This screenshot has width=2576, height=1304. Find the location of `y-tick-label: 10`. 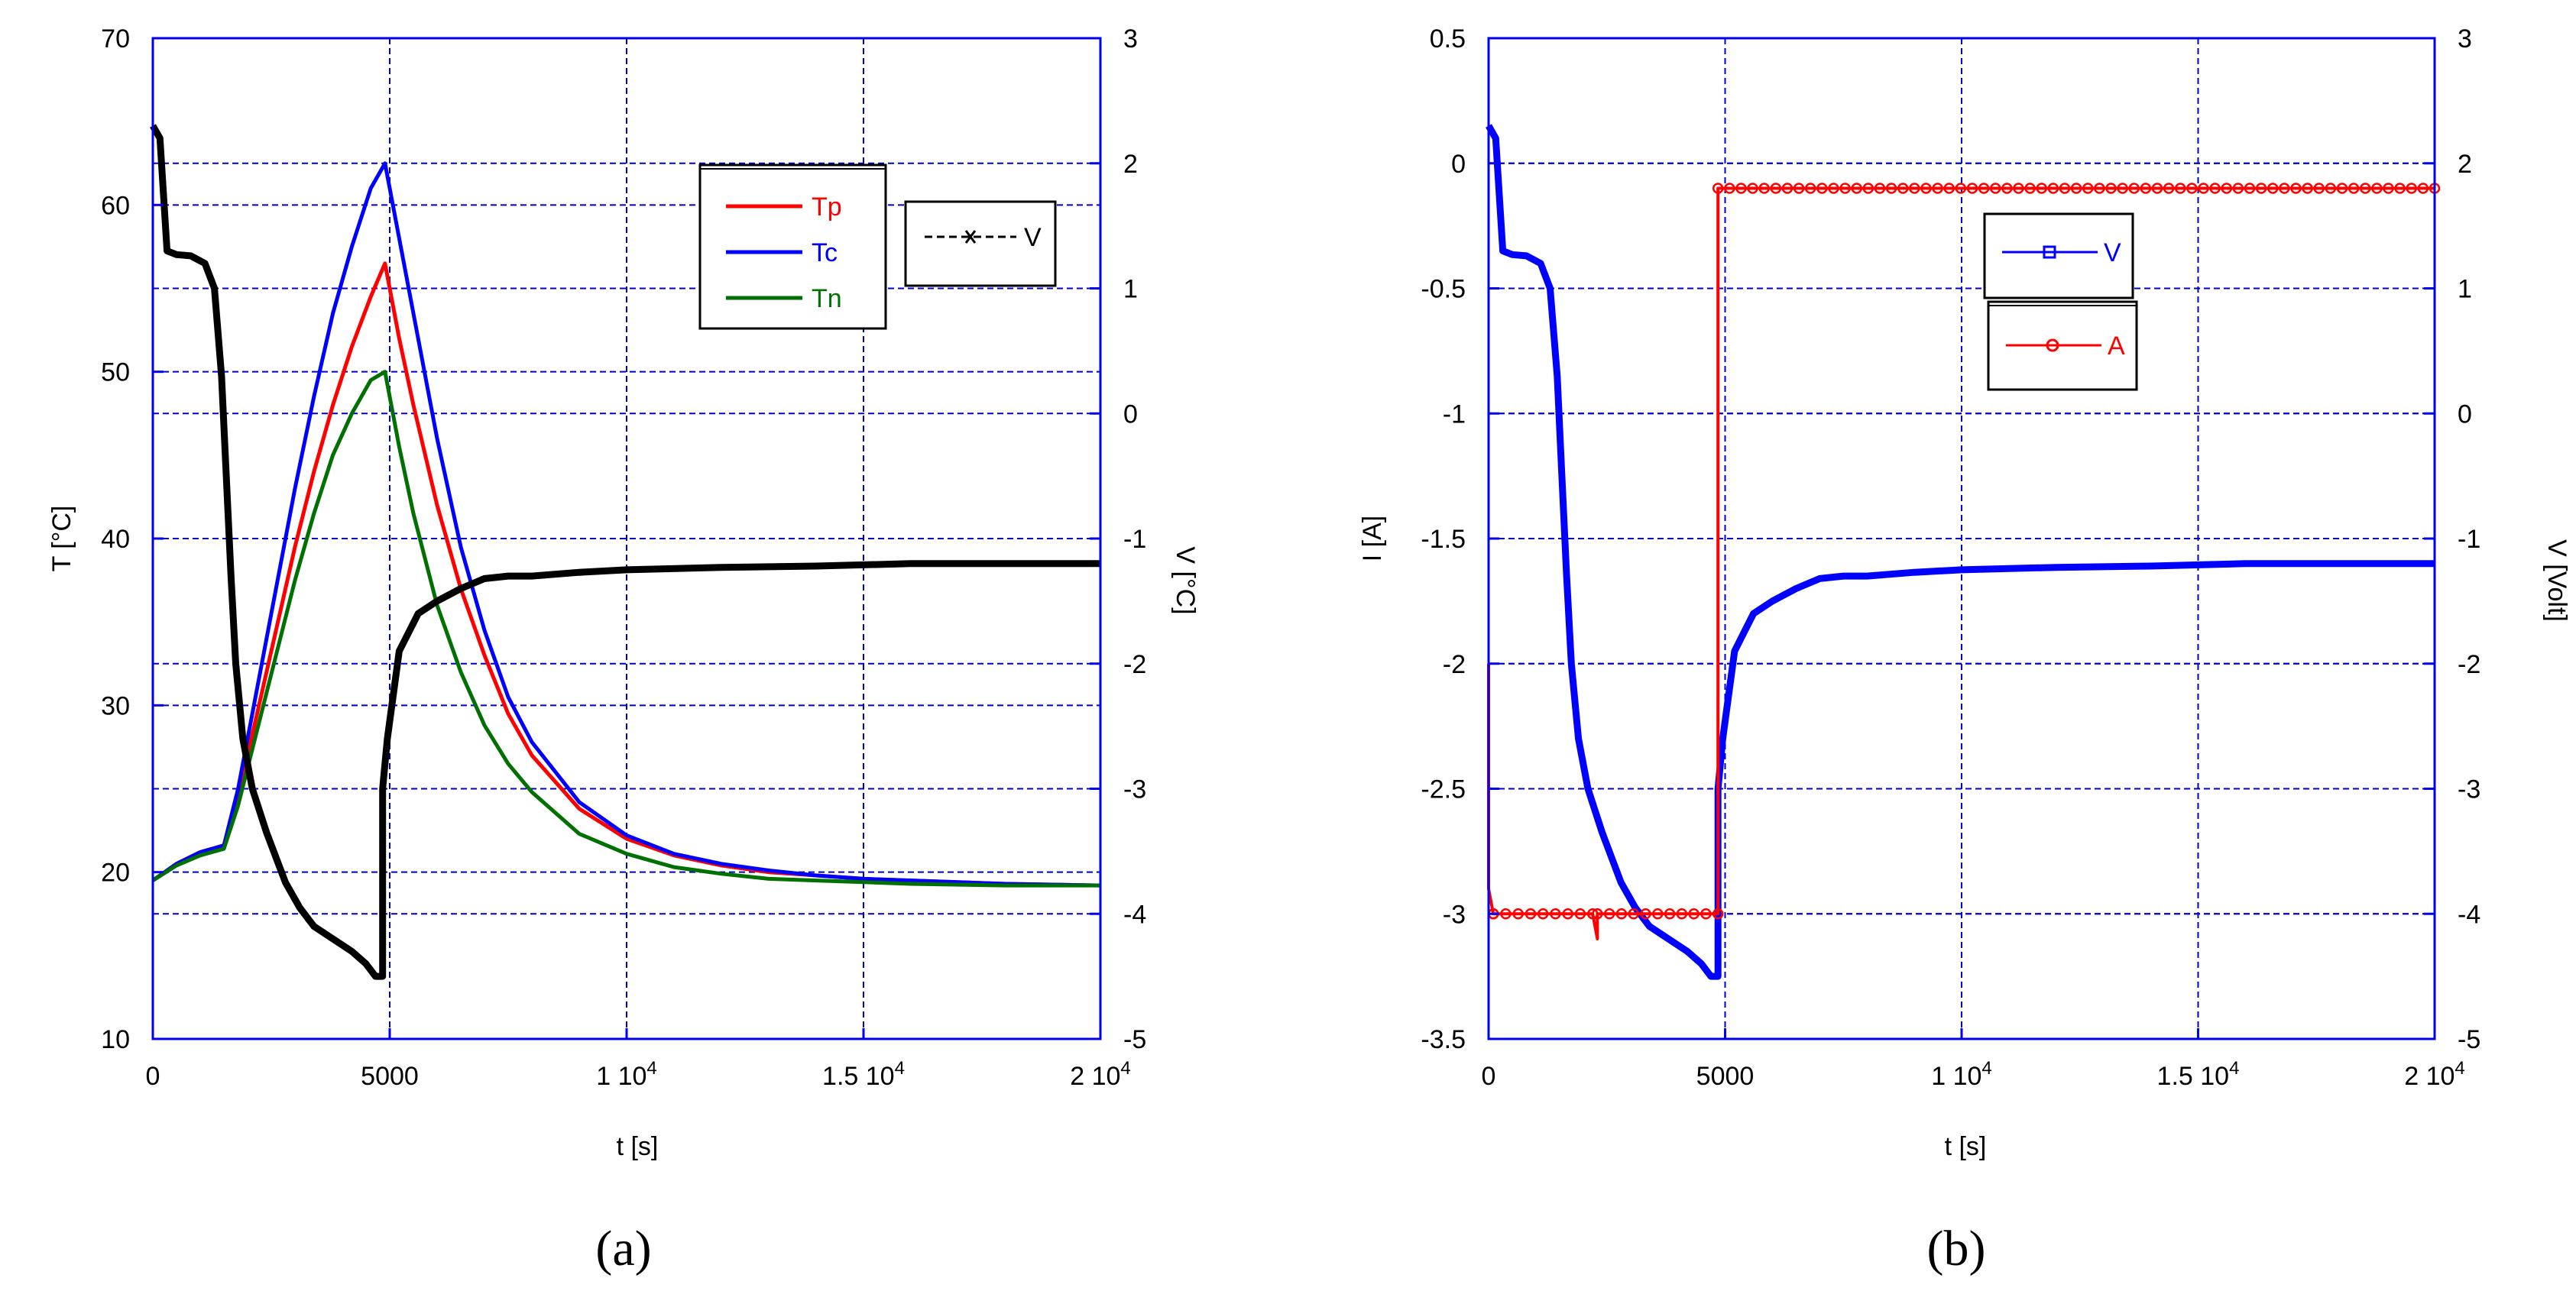

y-tick-label: 10 is located at coordinates (116, 1040).